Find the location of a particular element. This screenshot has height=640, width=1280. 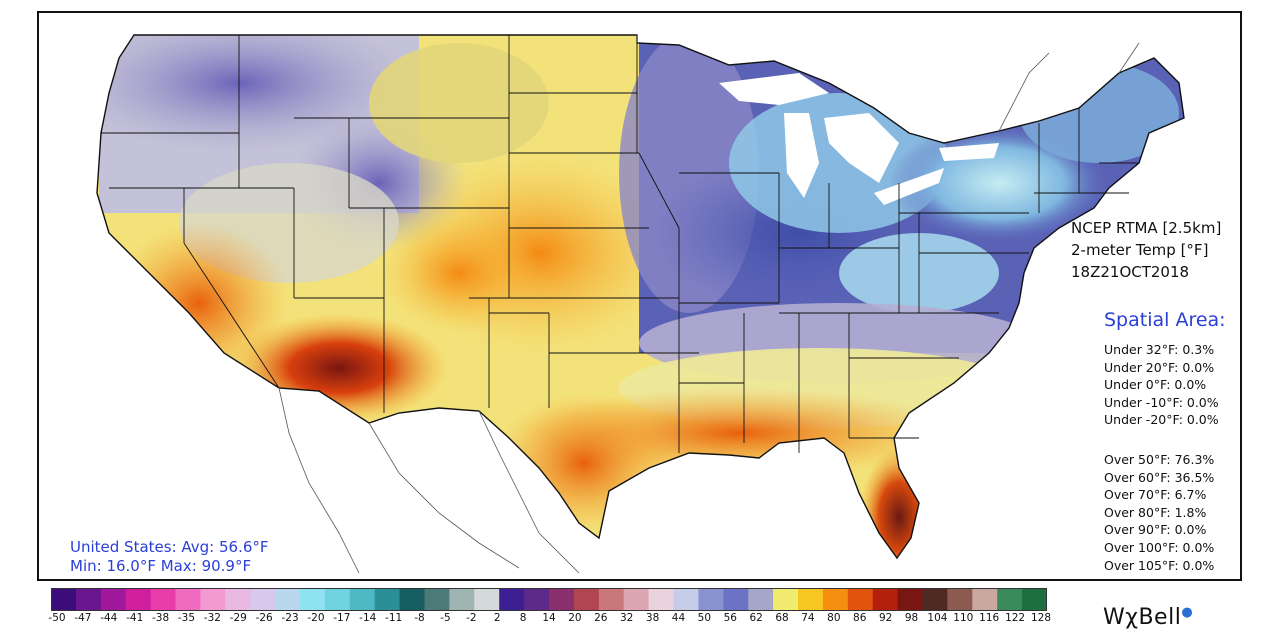

over-item: Over 100°F: 0.0% is located at coordinates (1159, 547).